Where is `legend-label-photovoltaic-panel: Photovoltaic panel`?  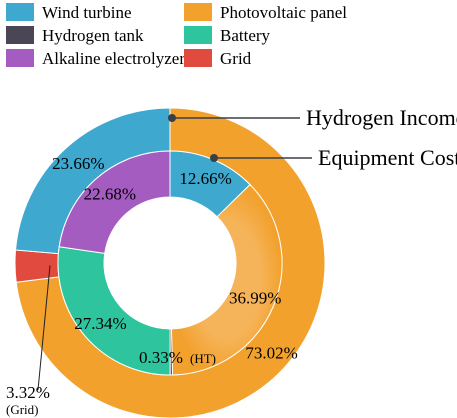 legend-label-photovoltaic-panel: Photovoltaic panel is located at coordinates (283, 12).